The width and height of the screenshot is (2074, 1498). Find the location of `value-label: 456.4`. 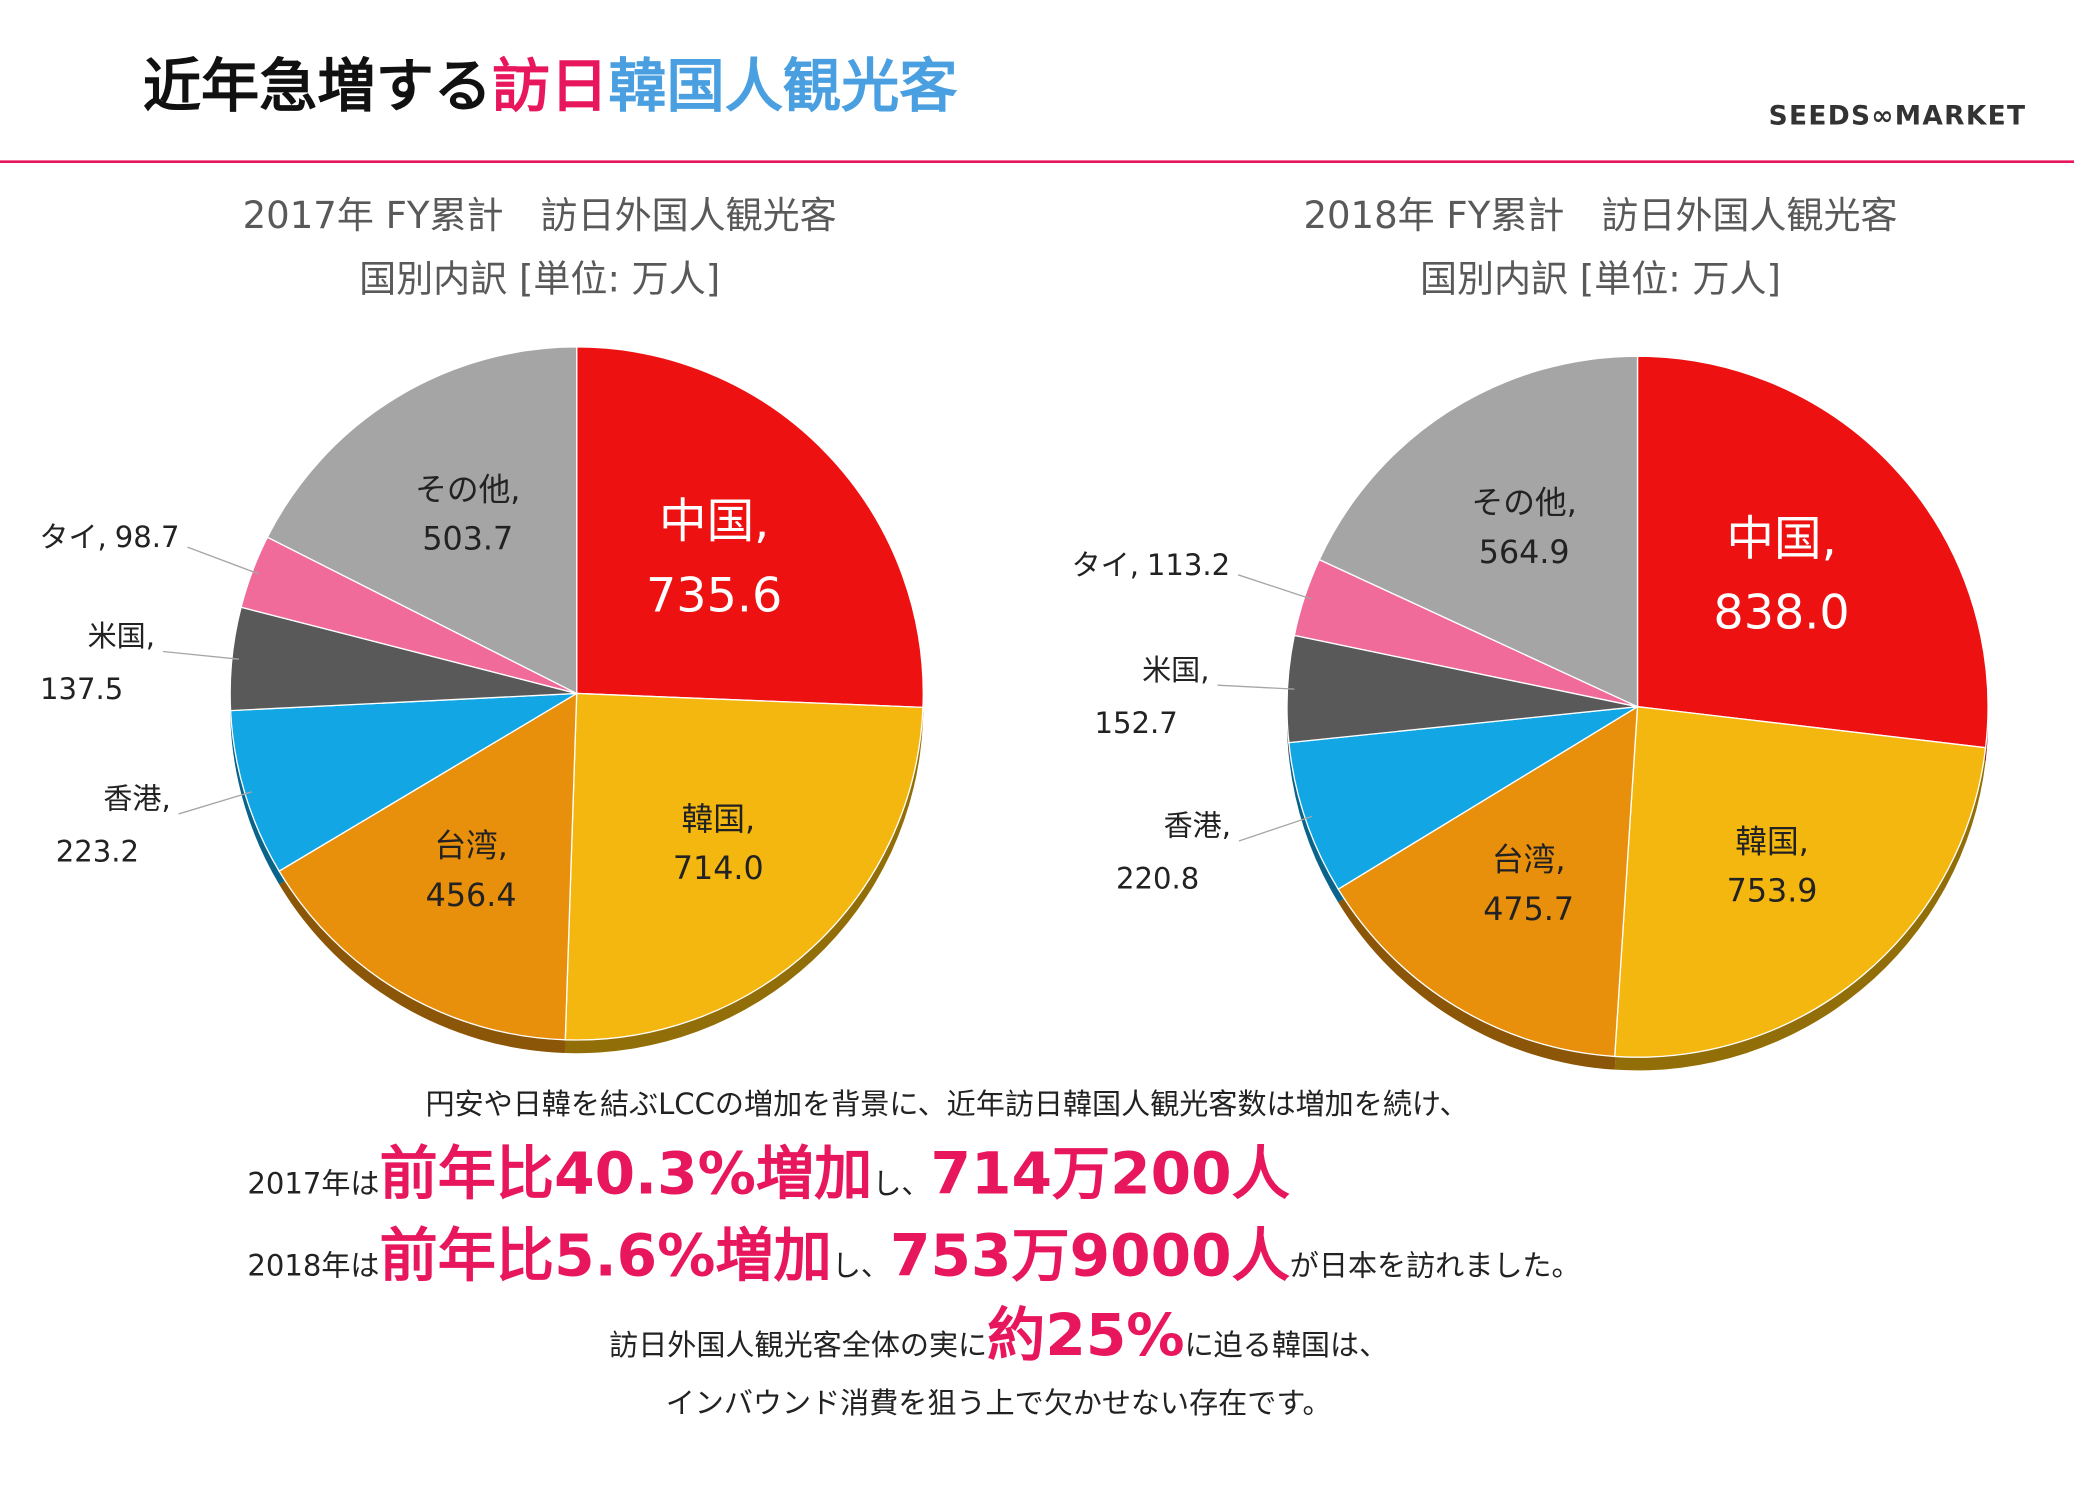

value-label: 456.4 is located at coordinates (471, 896).